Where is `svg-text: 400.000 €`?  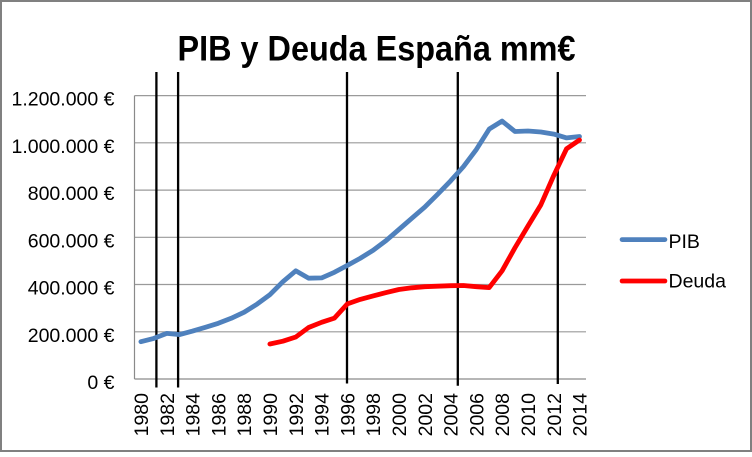
svg-text: 400.000 € is located at coordinates (71, 289).